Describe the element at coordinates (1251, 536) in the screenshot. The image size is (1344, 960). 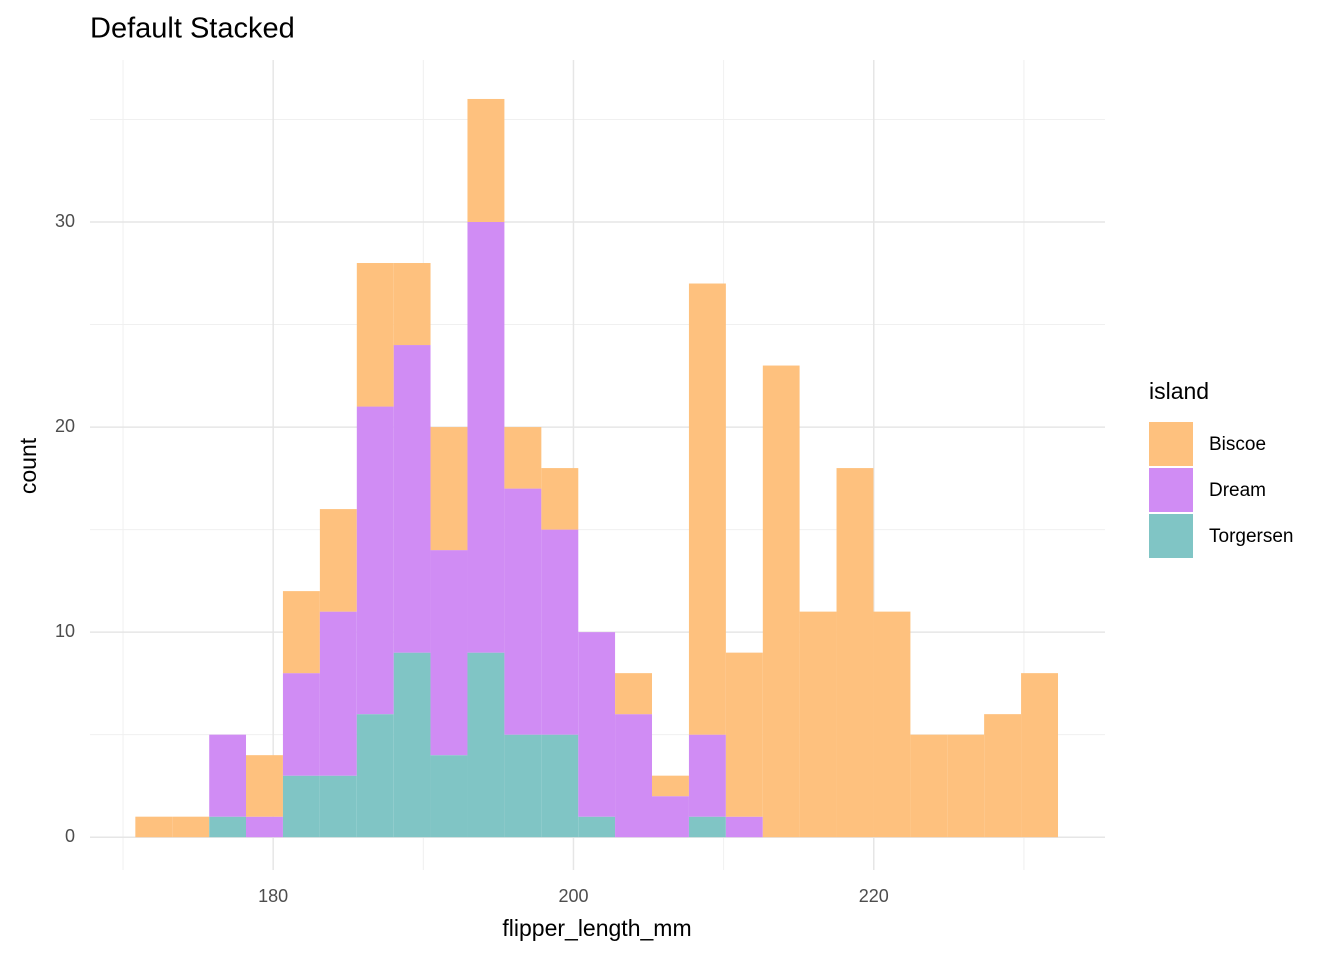
I see `legend-label: Torgersen` at that location.